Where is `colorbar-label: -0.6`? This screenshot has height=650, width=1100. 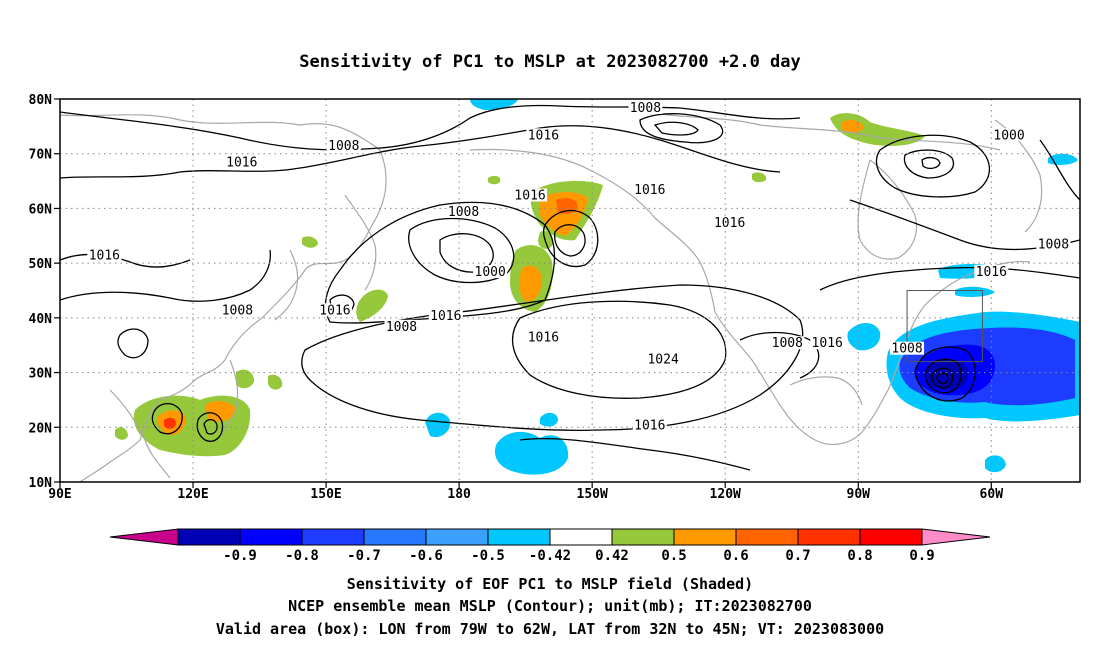
colorbar-label: -0.6 is located at coordinates (426, 556).